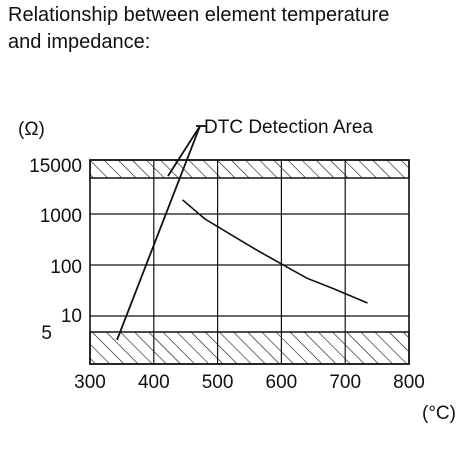 Image resolution: width=472 pixels, height=466 pixels. Describe the element at coordinates (439, 413) in the screenshot. I see `x-axis-unit: (°C)` at that location.